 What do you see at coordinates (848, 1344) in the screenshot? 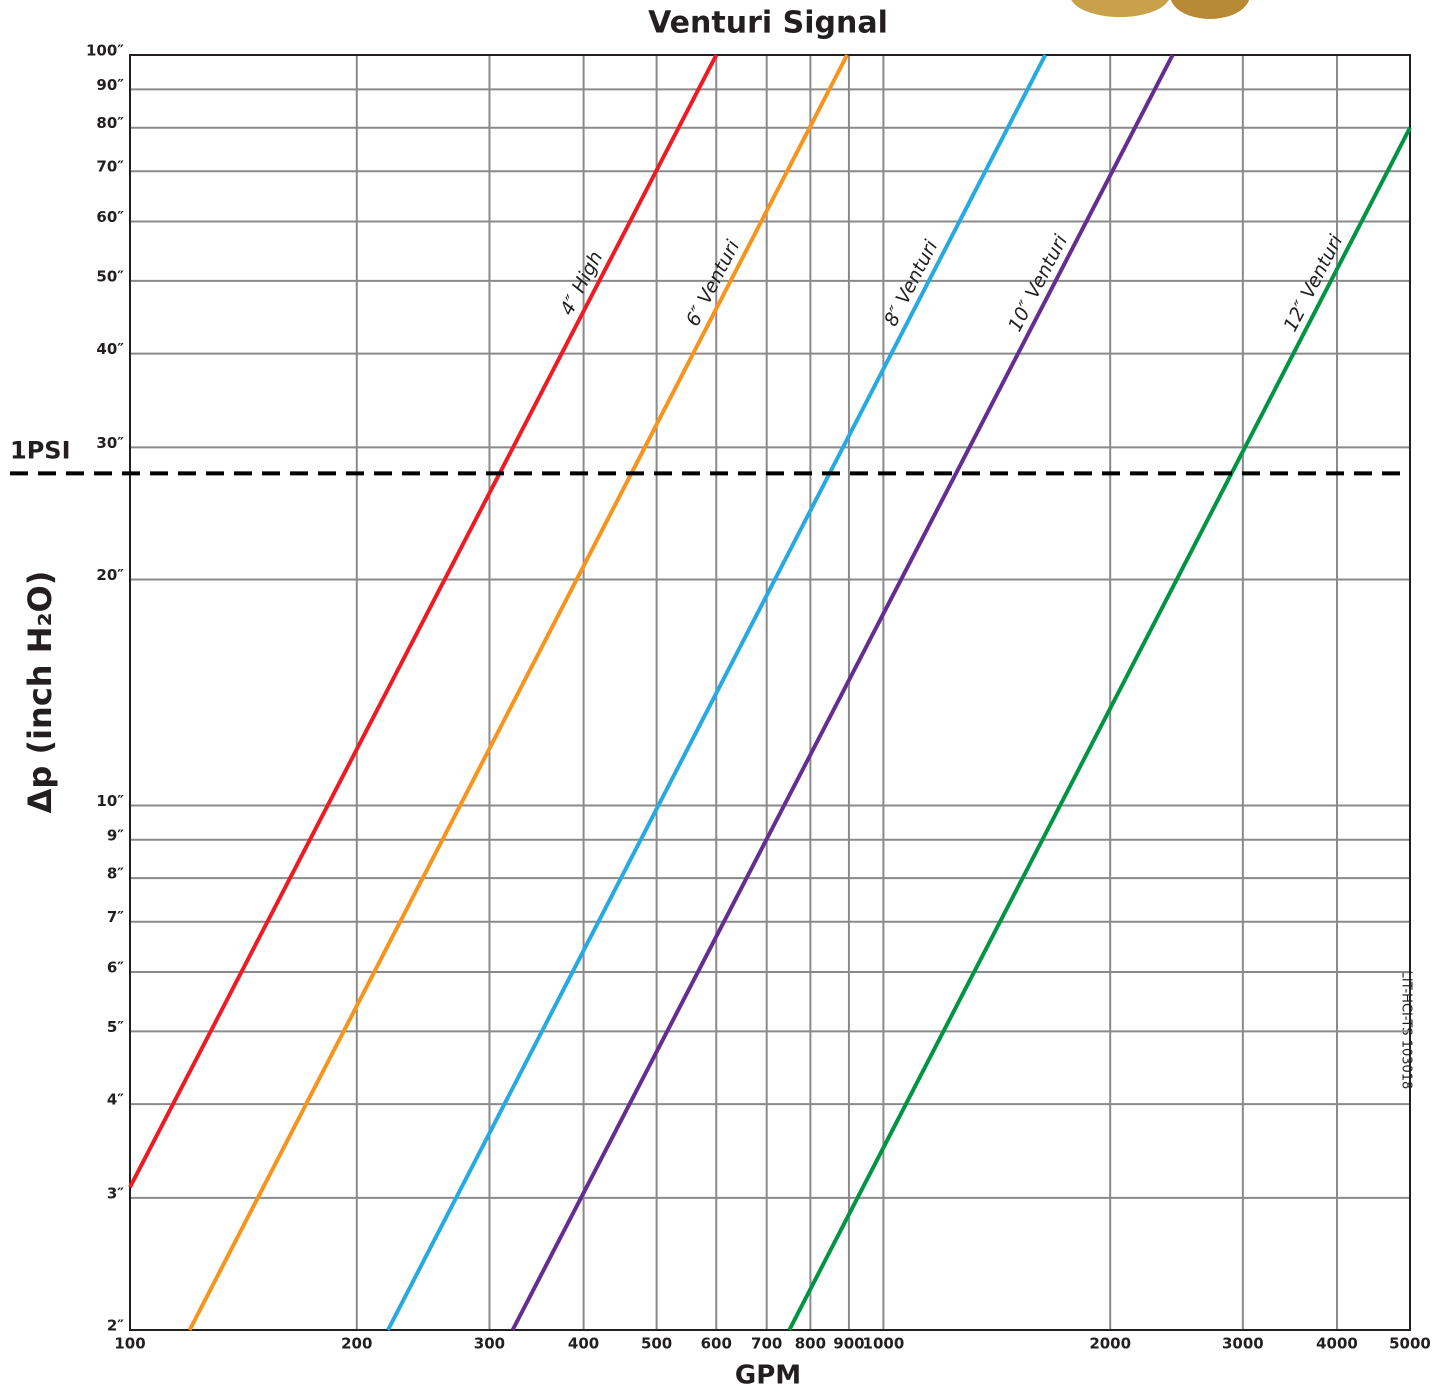
I see `x-tick-label: 900` at bounding box center [848, 1344].